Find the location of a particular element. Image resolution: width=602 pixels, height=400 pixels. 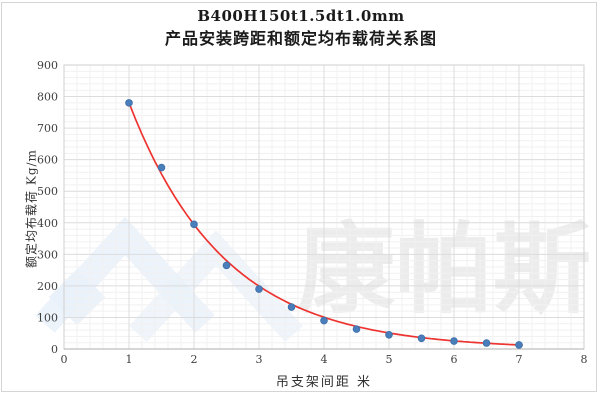

y-tick-label: 100 is located at coordinates (47, 317).